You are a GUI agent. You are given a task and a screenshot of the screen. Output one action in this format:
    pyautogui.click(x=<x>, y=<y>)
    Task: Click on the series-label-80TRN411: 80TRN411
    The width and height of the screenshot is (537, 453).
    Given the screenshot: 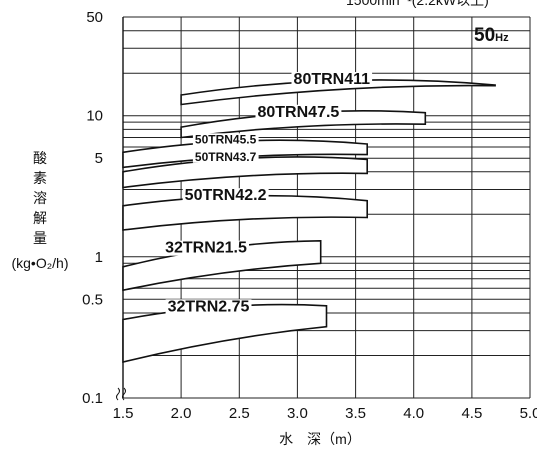 What is the action you would take?
    pyautogui.click(x=332, y=79)
    